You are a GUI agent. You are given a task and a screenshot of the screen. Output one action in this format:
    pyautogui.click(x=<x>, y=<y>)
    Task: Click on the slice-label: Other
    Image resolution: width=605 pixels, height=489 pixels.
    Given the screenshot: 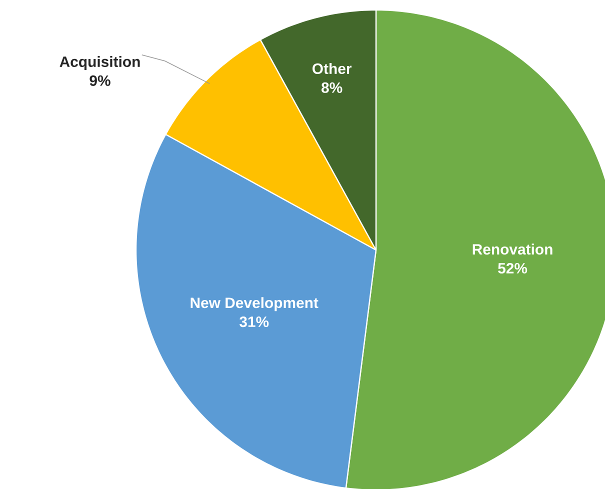 What is the action you would take?
    pyautogui.click(x=332, y=68)
    